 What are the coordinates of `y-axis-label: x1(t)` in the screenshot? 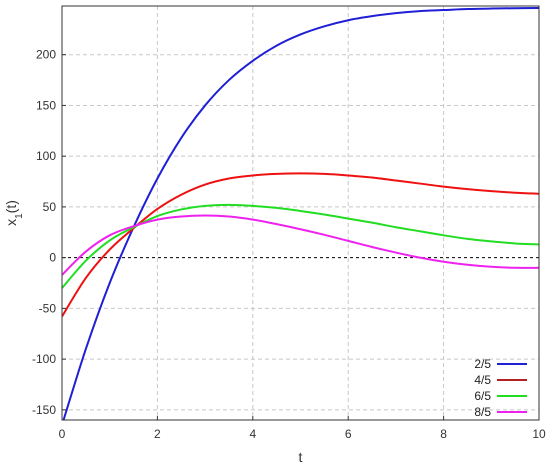 It's located at (14, 213).